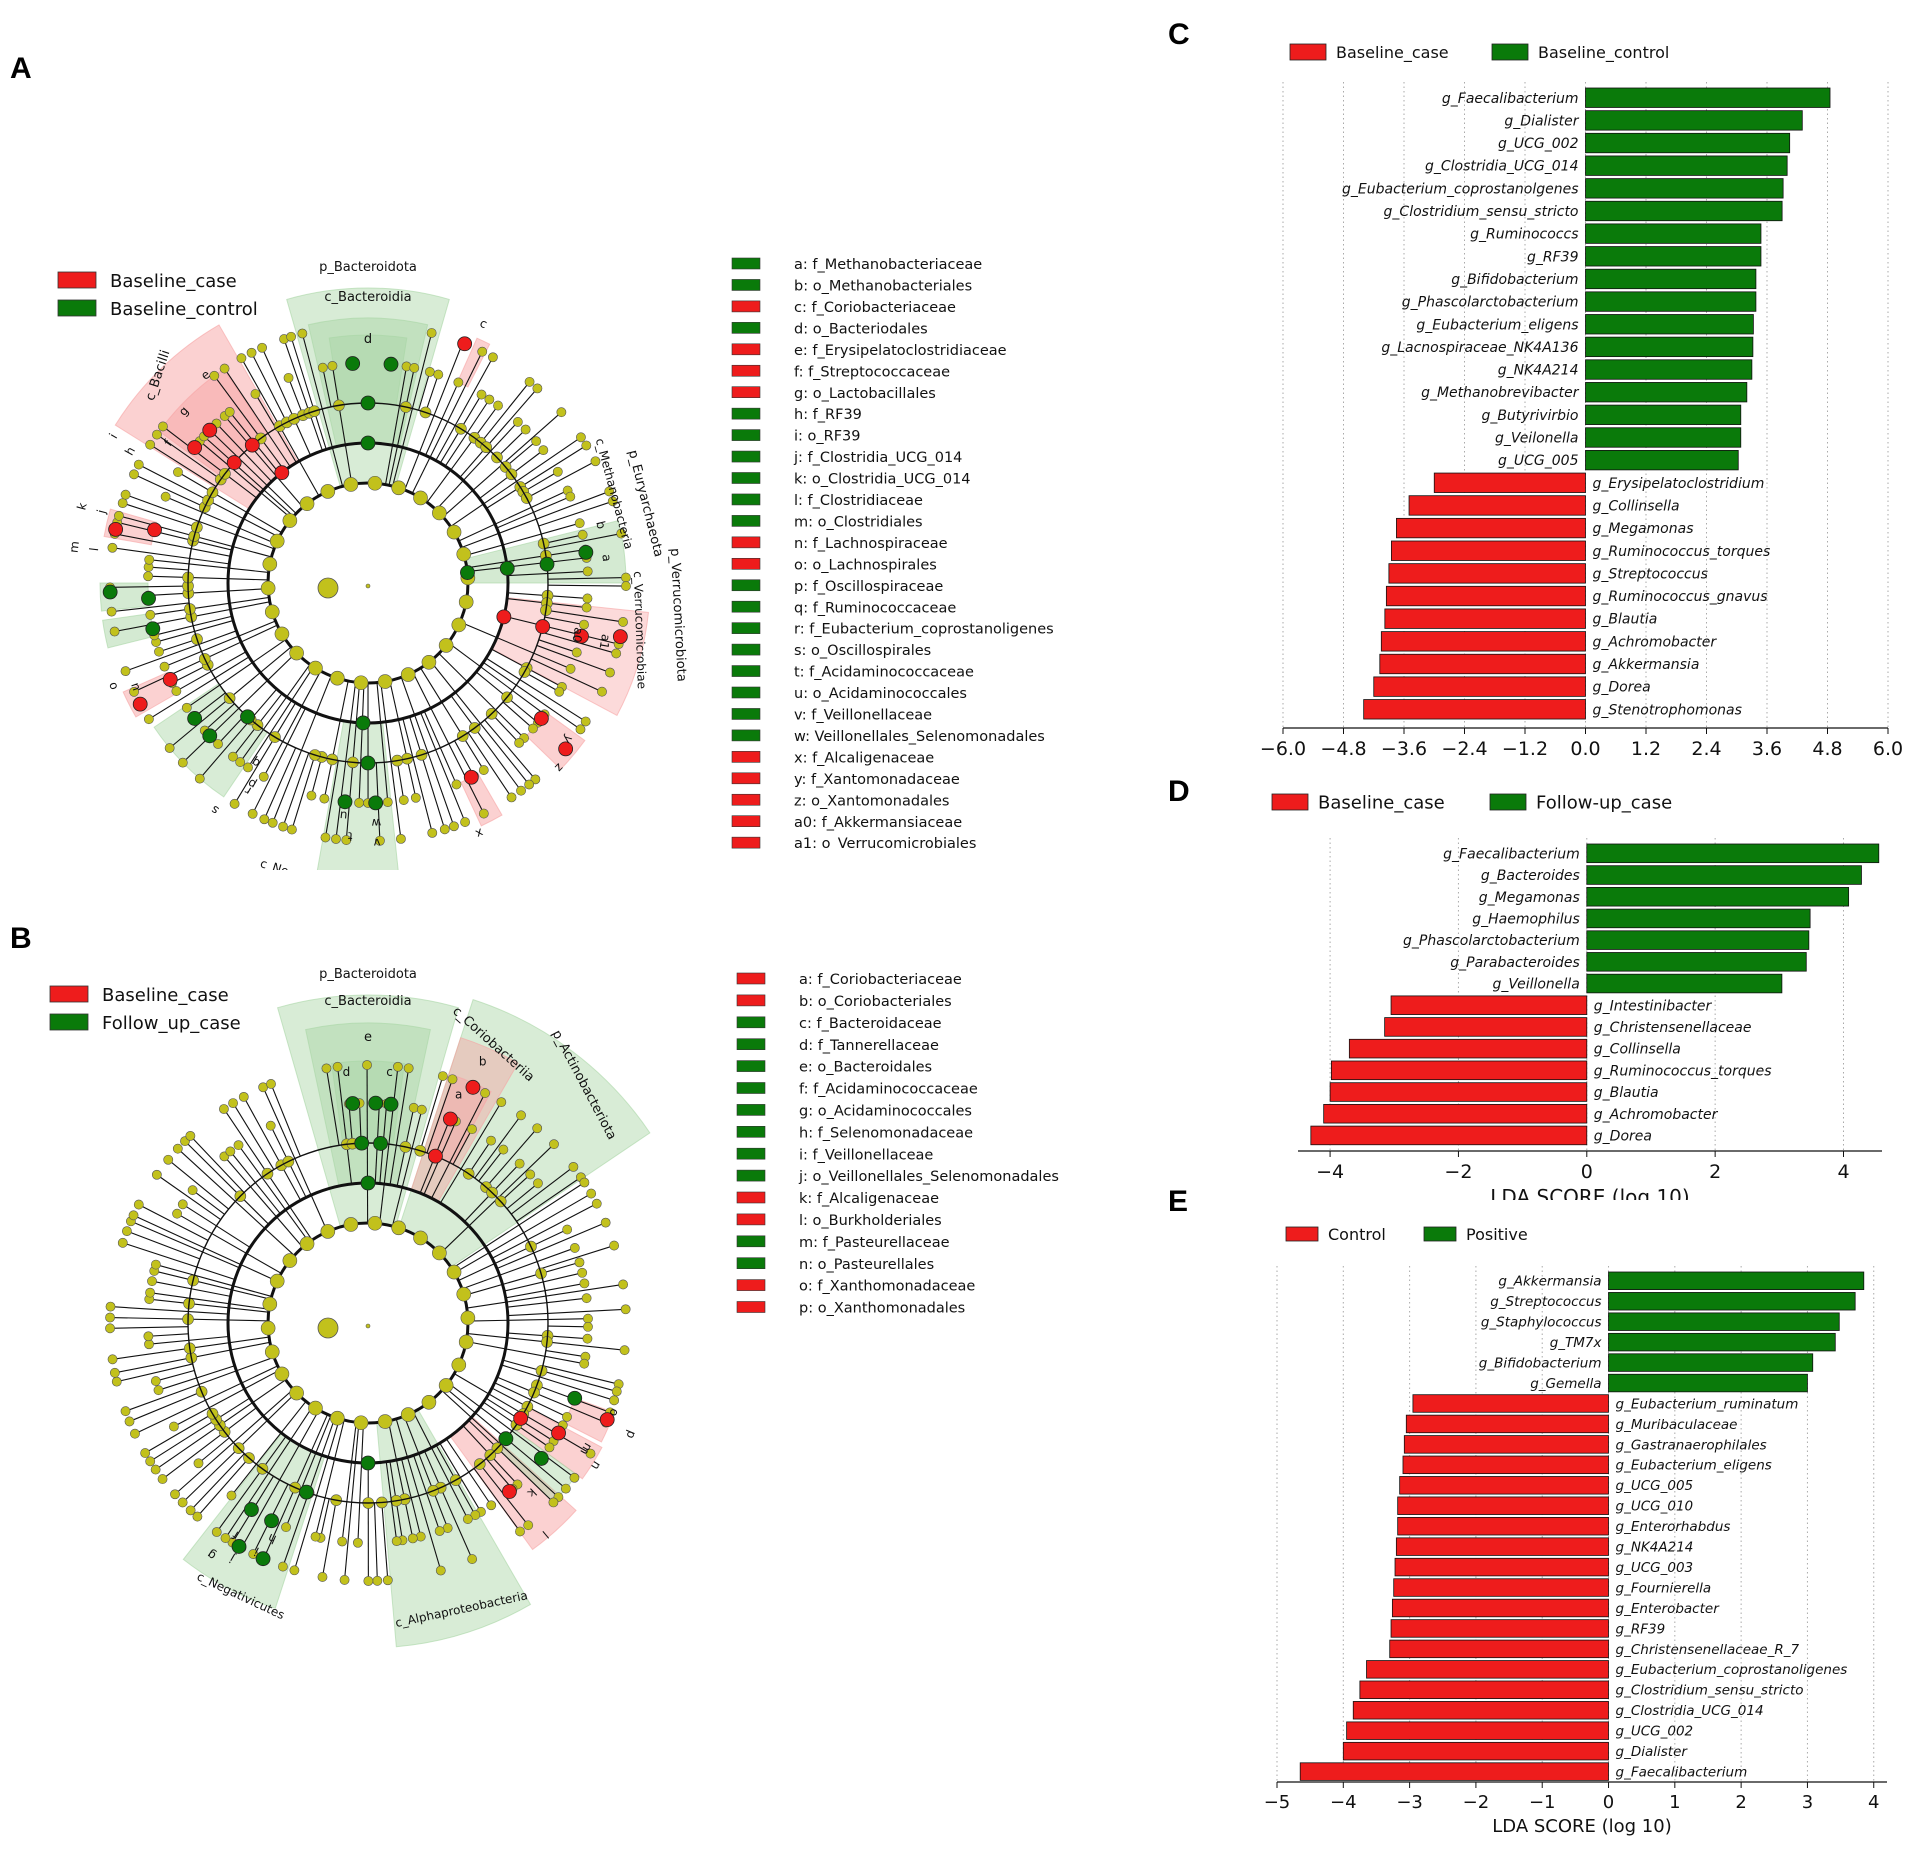  I want to click on bar-label: g_Ruminococcus_torques, so click(1683, 1071).